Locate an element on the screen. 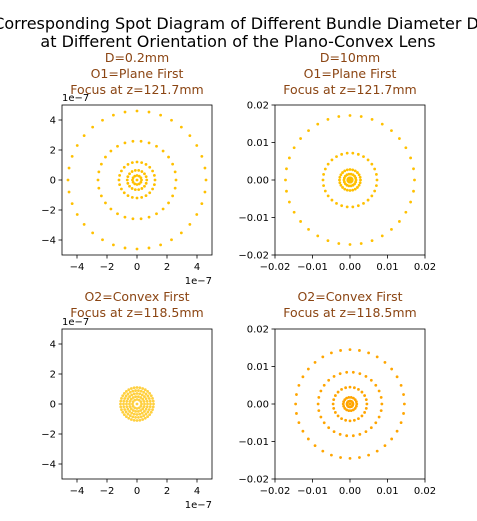 The height and width of the screenshot is (521, 477). subplot-4-title-line-2: Focus at z=118.5mm is located at coordinates (349, 312).